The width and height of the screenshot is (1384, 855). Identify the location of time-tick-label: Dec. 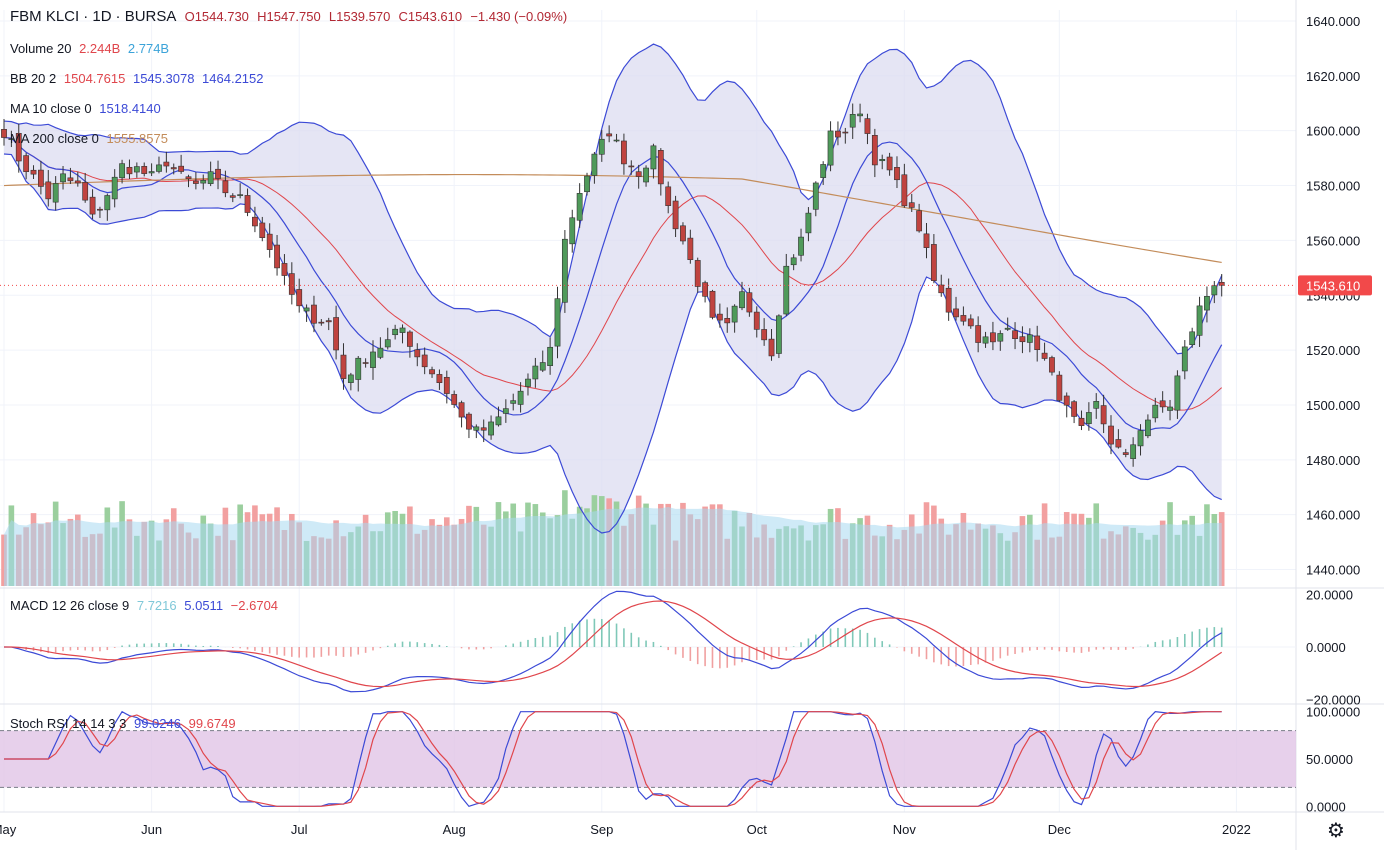
(1060, 829).